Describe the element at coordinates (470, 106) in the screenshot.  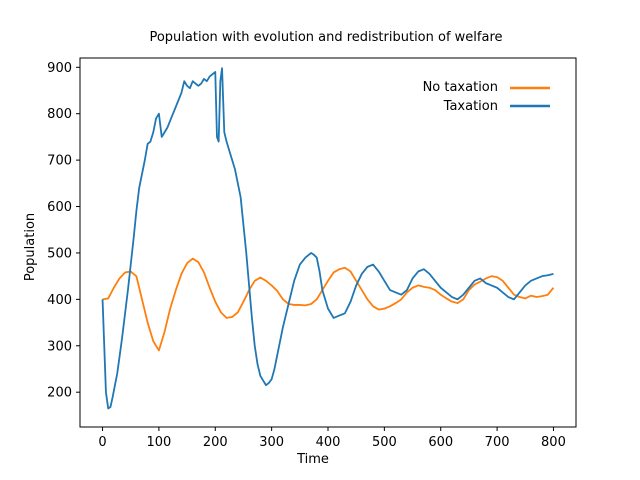
I see `legend-label-taxation: Taxation` at that location.